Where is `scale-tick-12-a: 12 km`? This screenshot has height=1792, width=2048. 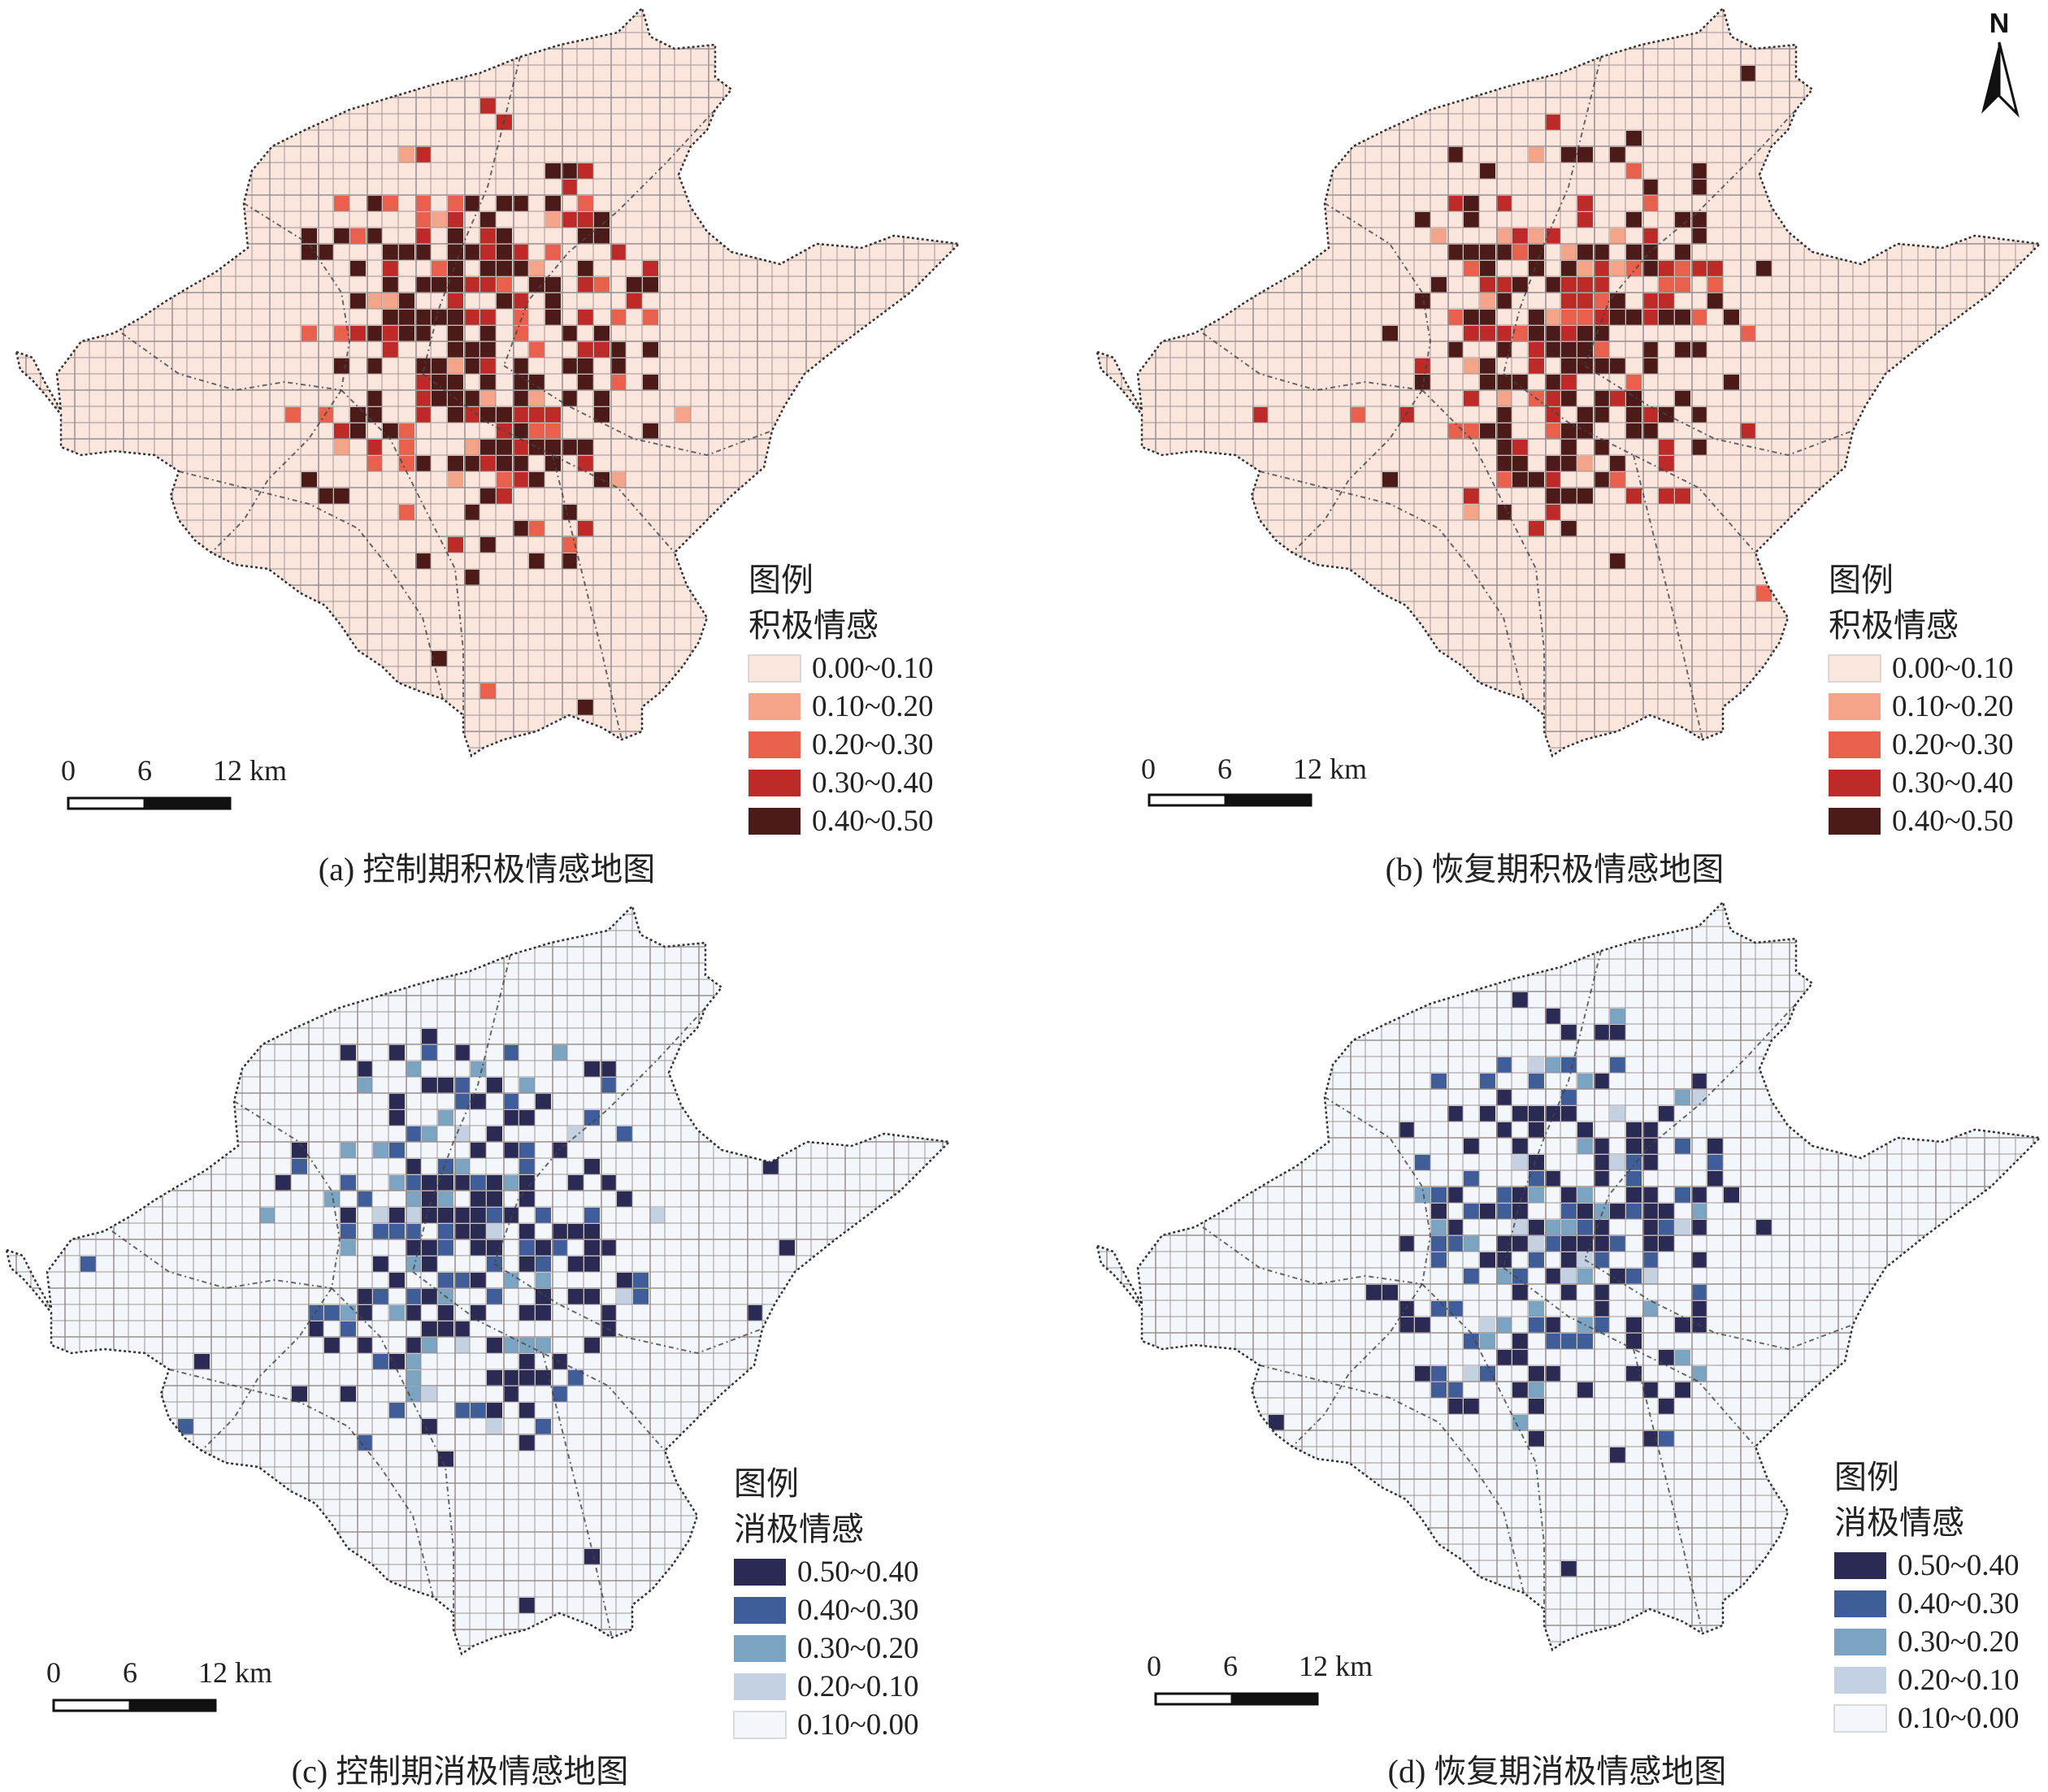
scale-tick-12-a: 12 km is located at coordinates (250, 770).